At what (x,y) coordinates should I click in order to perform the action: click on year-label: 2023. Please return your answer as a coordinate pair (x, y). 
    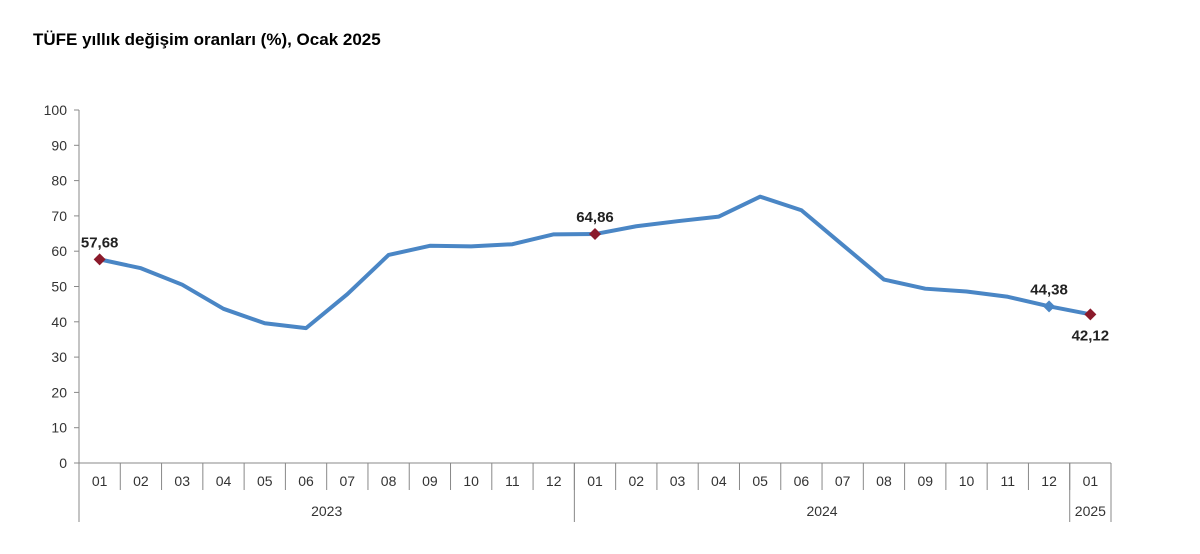
    Looking at the image, I should click on (326, 511).